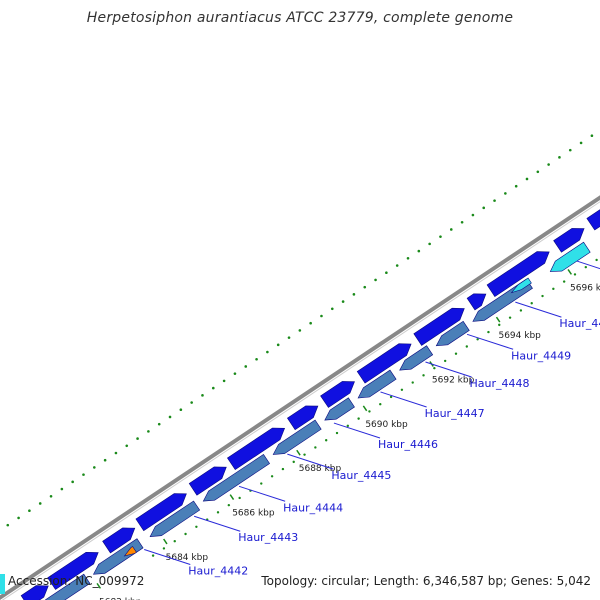  I want to click on gene-label: Haur_4446, so click(408, 444).